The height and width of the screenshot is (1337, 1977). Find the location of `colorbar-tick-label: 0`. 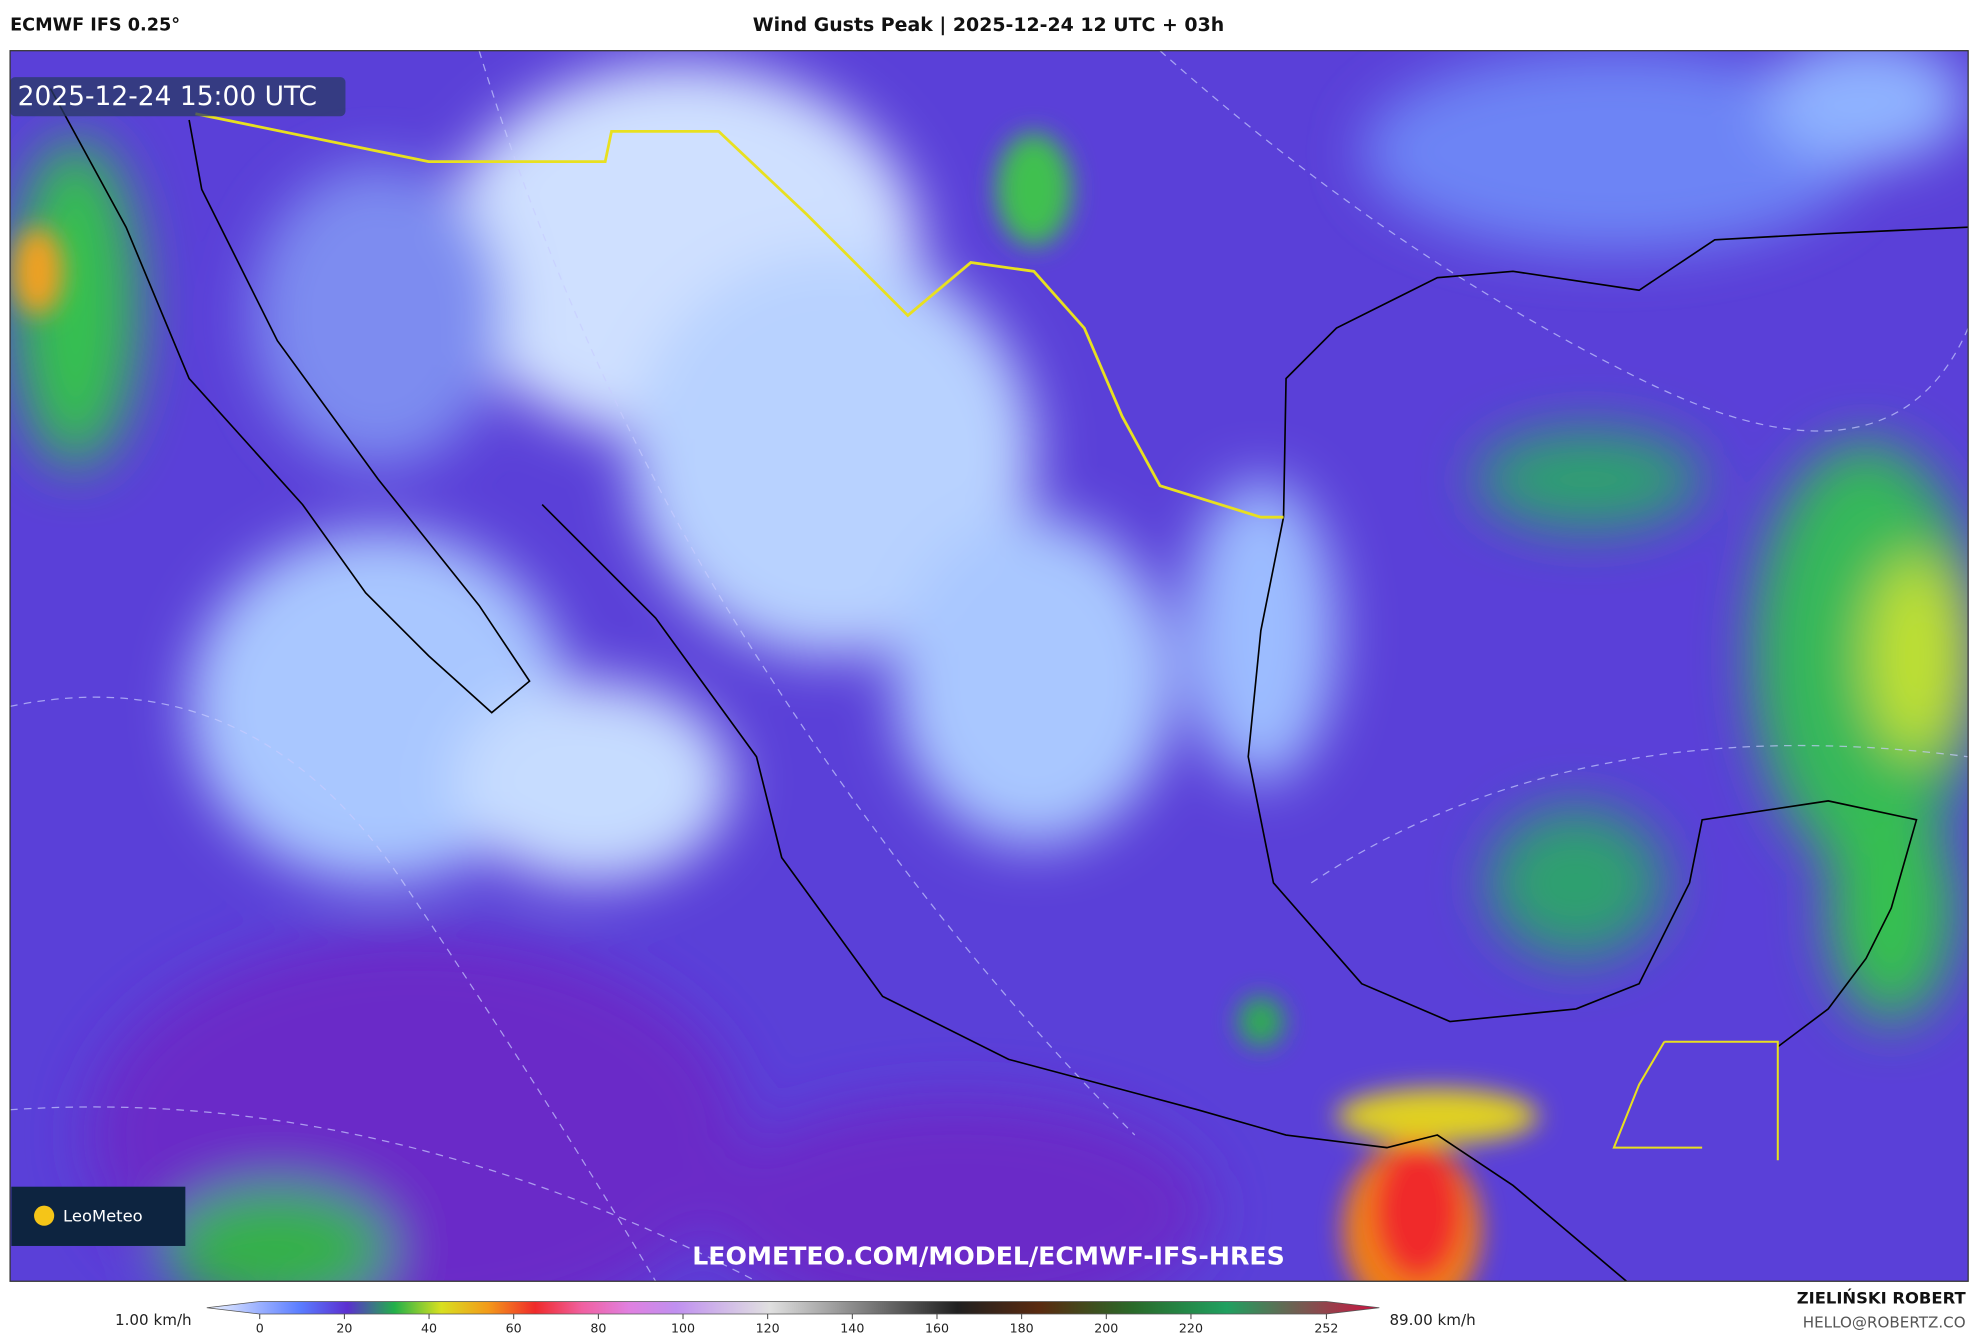

colorbar-tick-label: 0 is located at coordinates (260, 1328).